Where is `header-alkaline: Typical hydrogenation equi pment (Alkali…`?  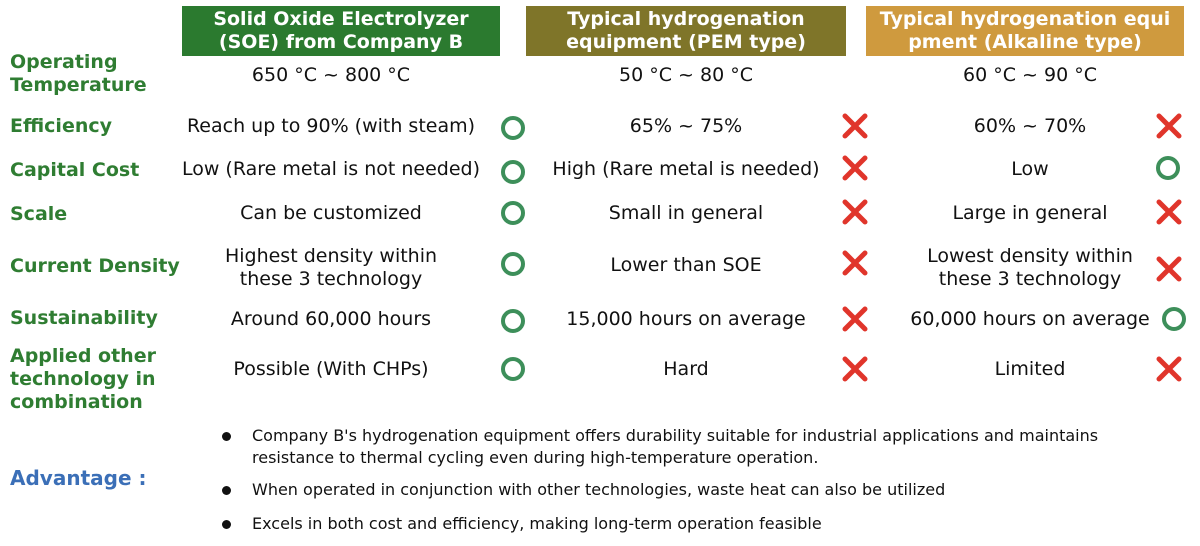 header-alkaline: Typical hydrogenation equi pment (Alkali… is located at coordinates (1025, 31).